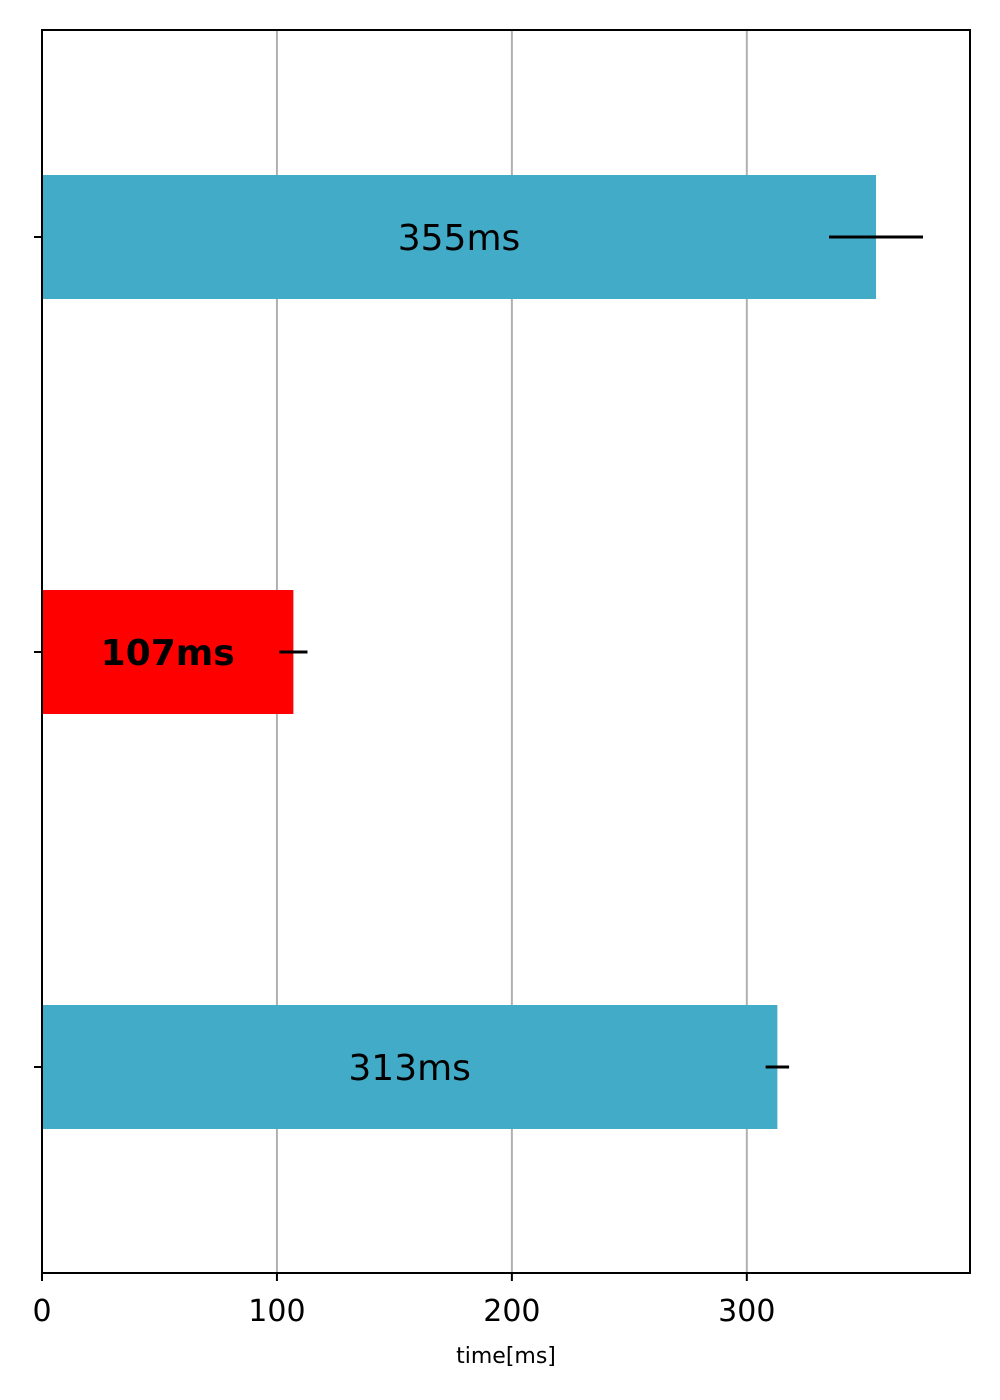  I want to click on x-tick-label: 0, so click(41, 1311).